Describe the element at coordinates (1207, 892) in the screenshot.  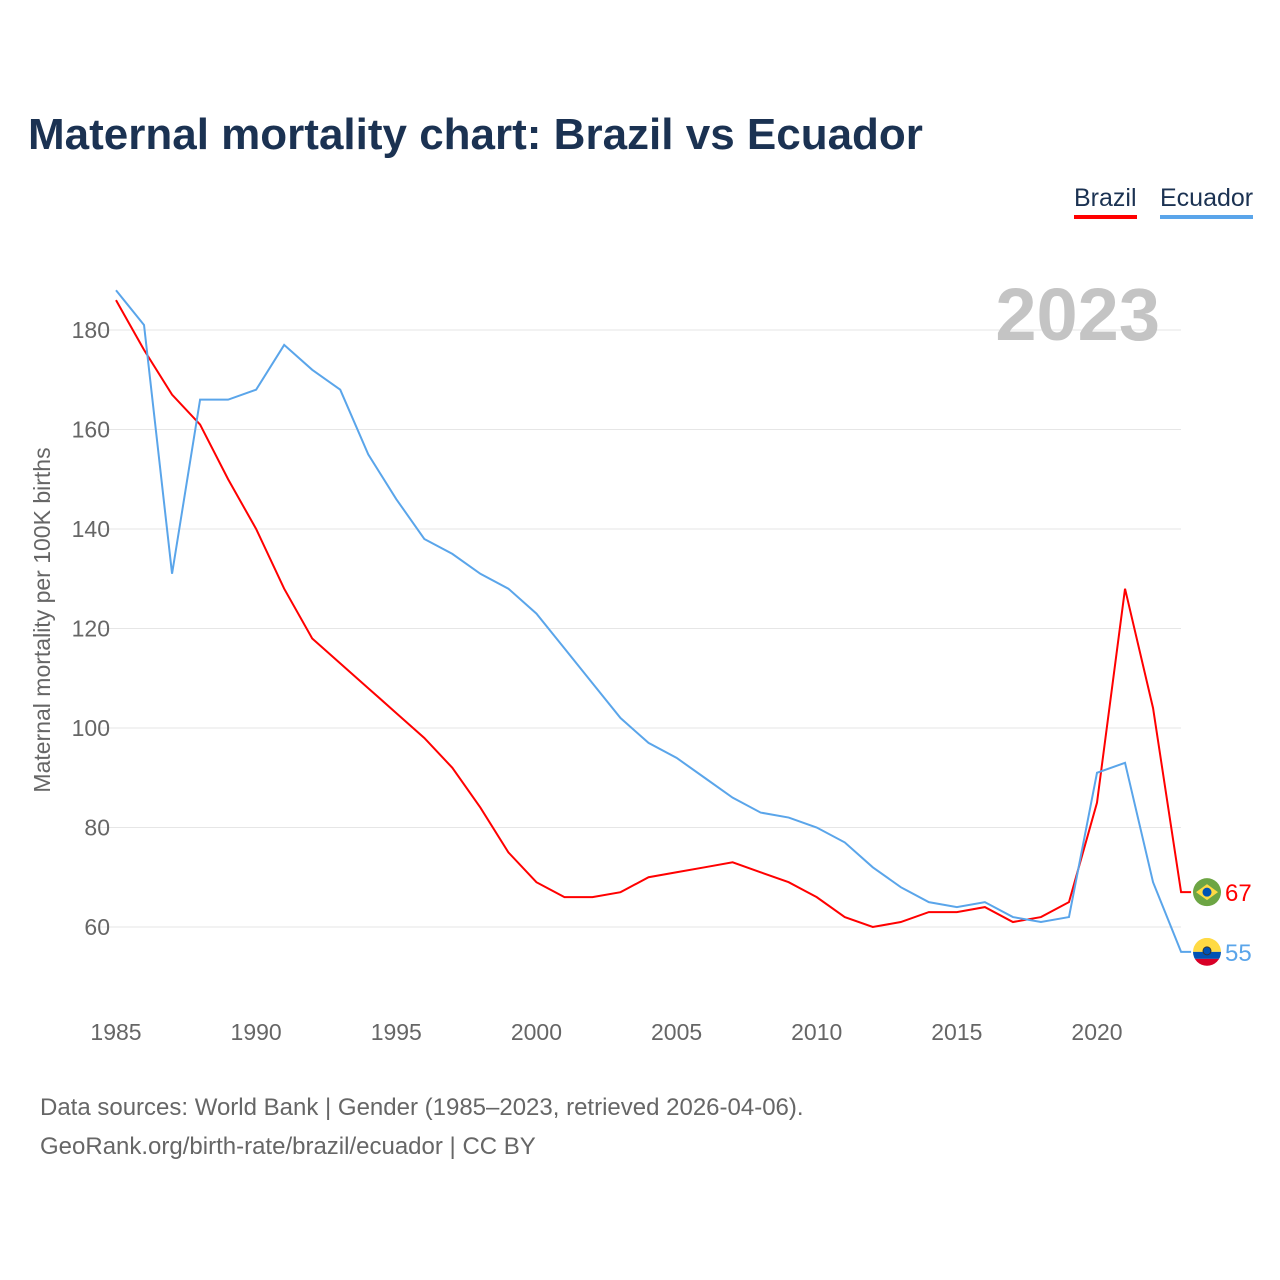
I see `brazil-flag-icon` at that location.